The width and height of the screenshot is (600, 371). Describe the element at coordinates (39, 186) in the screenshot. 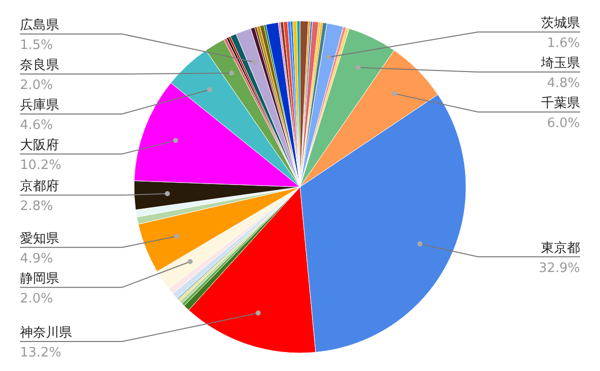

I see `slice-label: 京都府` at that location.